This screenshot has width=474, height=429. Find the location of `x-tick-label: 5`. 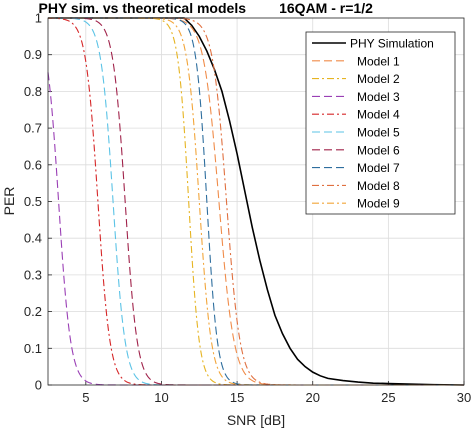

x-tick-label: 5 is located at coordinates (85, 397).